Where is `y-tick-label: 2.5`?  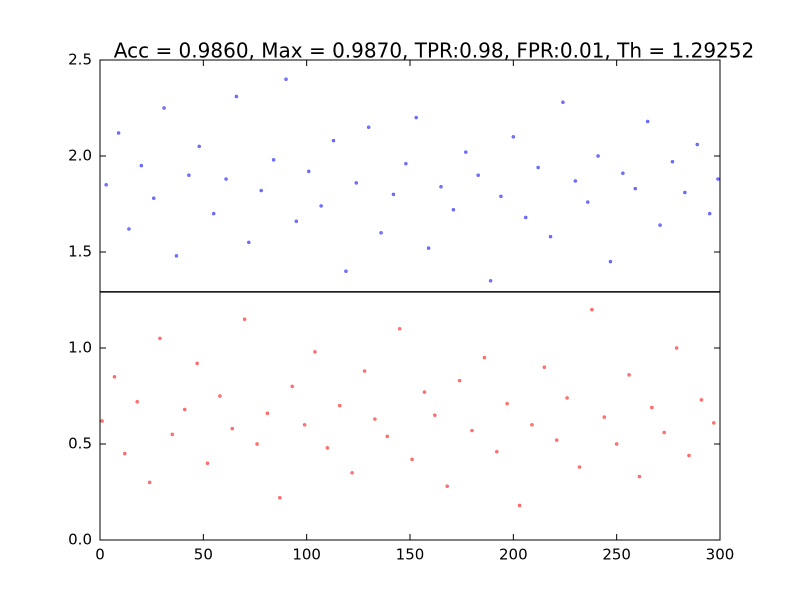 y-tick-label: 2.5 is located at coordinates (80, 60).